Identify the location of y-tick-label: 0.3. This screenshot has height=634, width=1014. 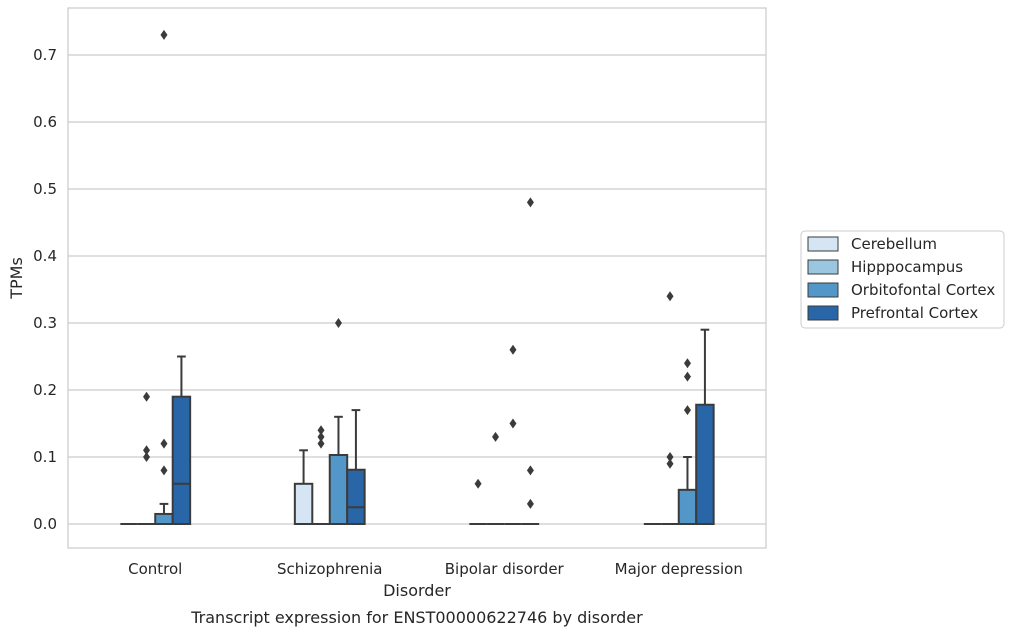
(45, 323).